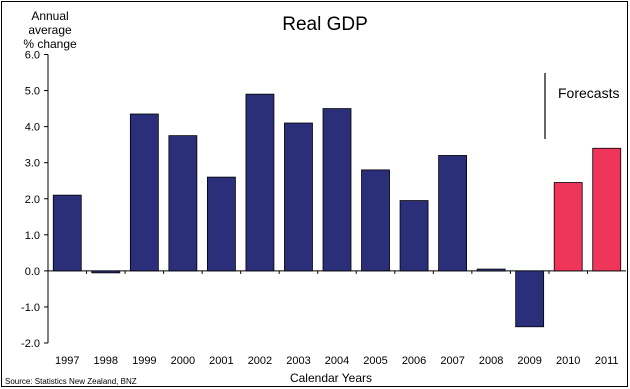  Describe the element at coordinates (183, 203) in the screenshot. I see `bar-2000` at that location.